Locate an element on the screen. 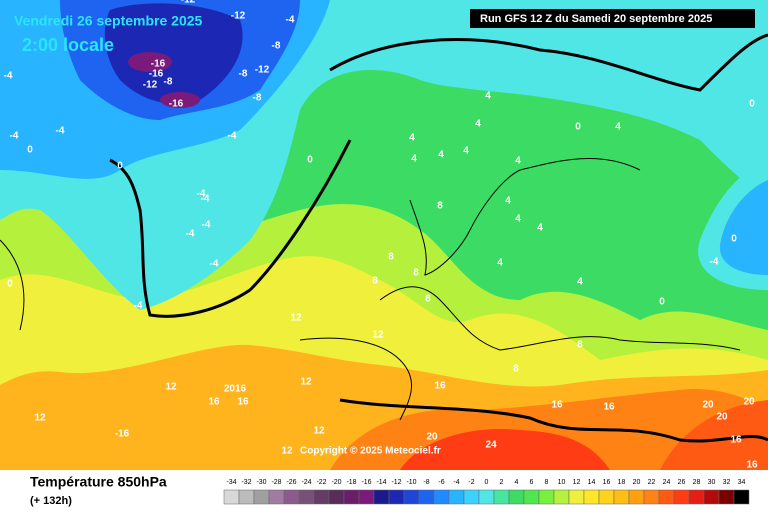 The image size is (768, 512). legend-label: -10 is located at coordinates (411, 482).